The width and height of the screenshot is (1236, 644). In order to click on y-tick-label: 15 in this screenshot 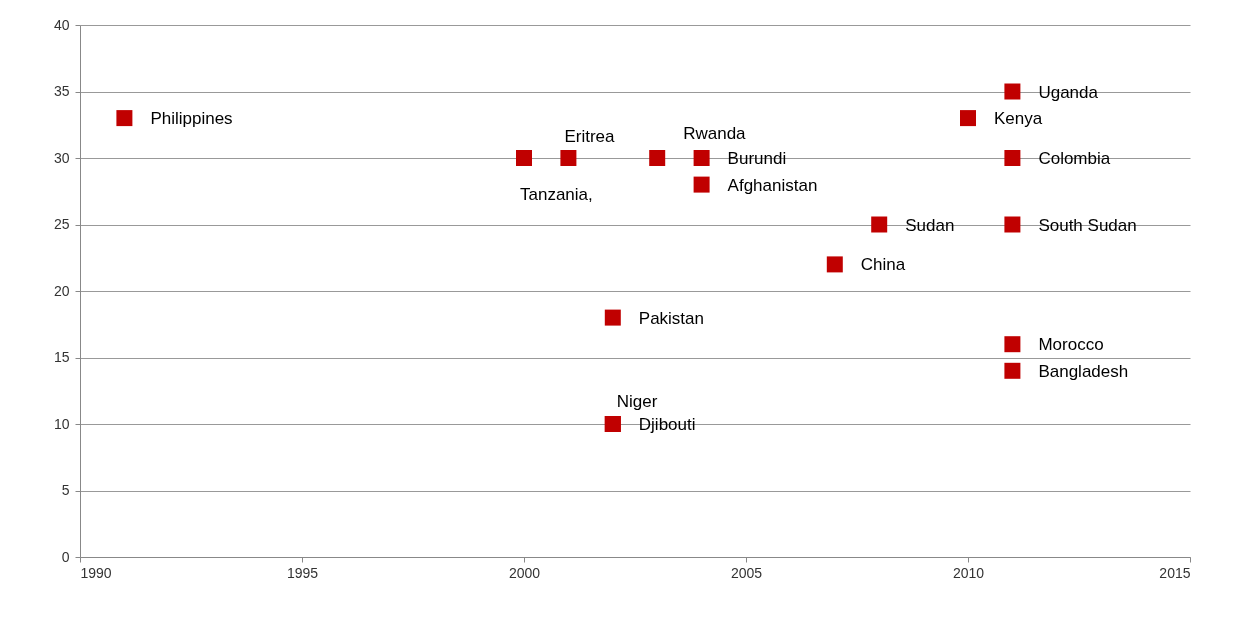, I will do `click(61, 357)`.